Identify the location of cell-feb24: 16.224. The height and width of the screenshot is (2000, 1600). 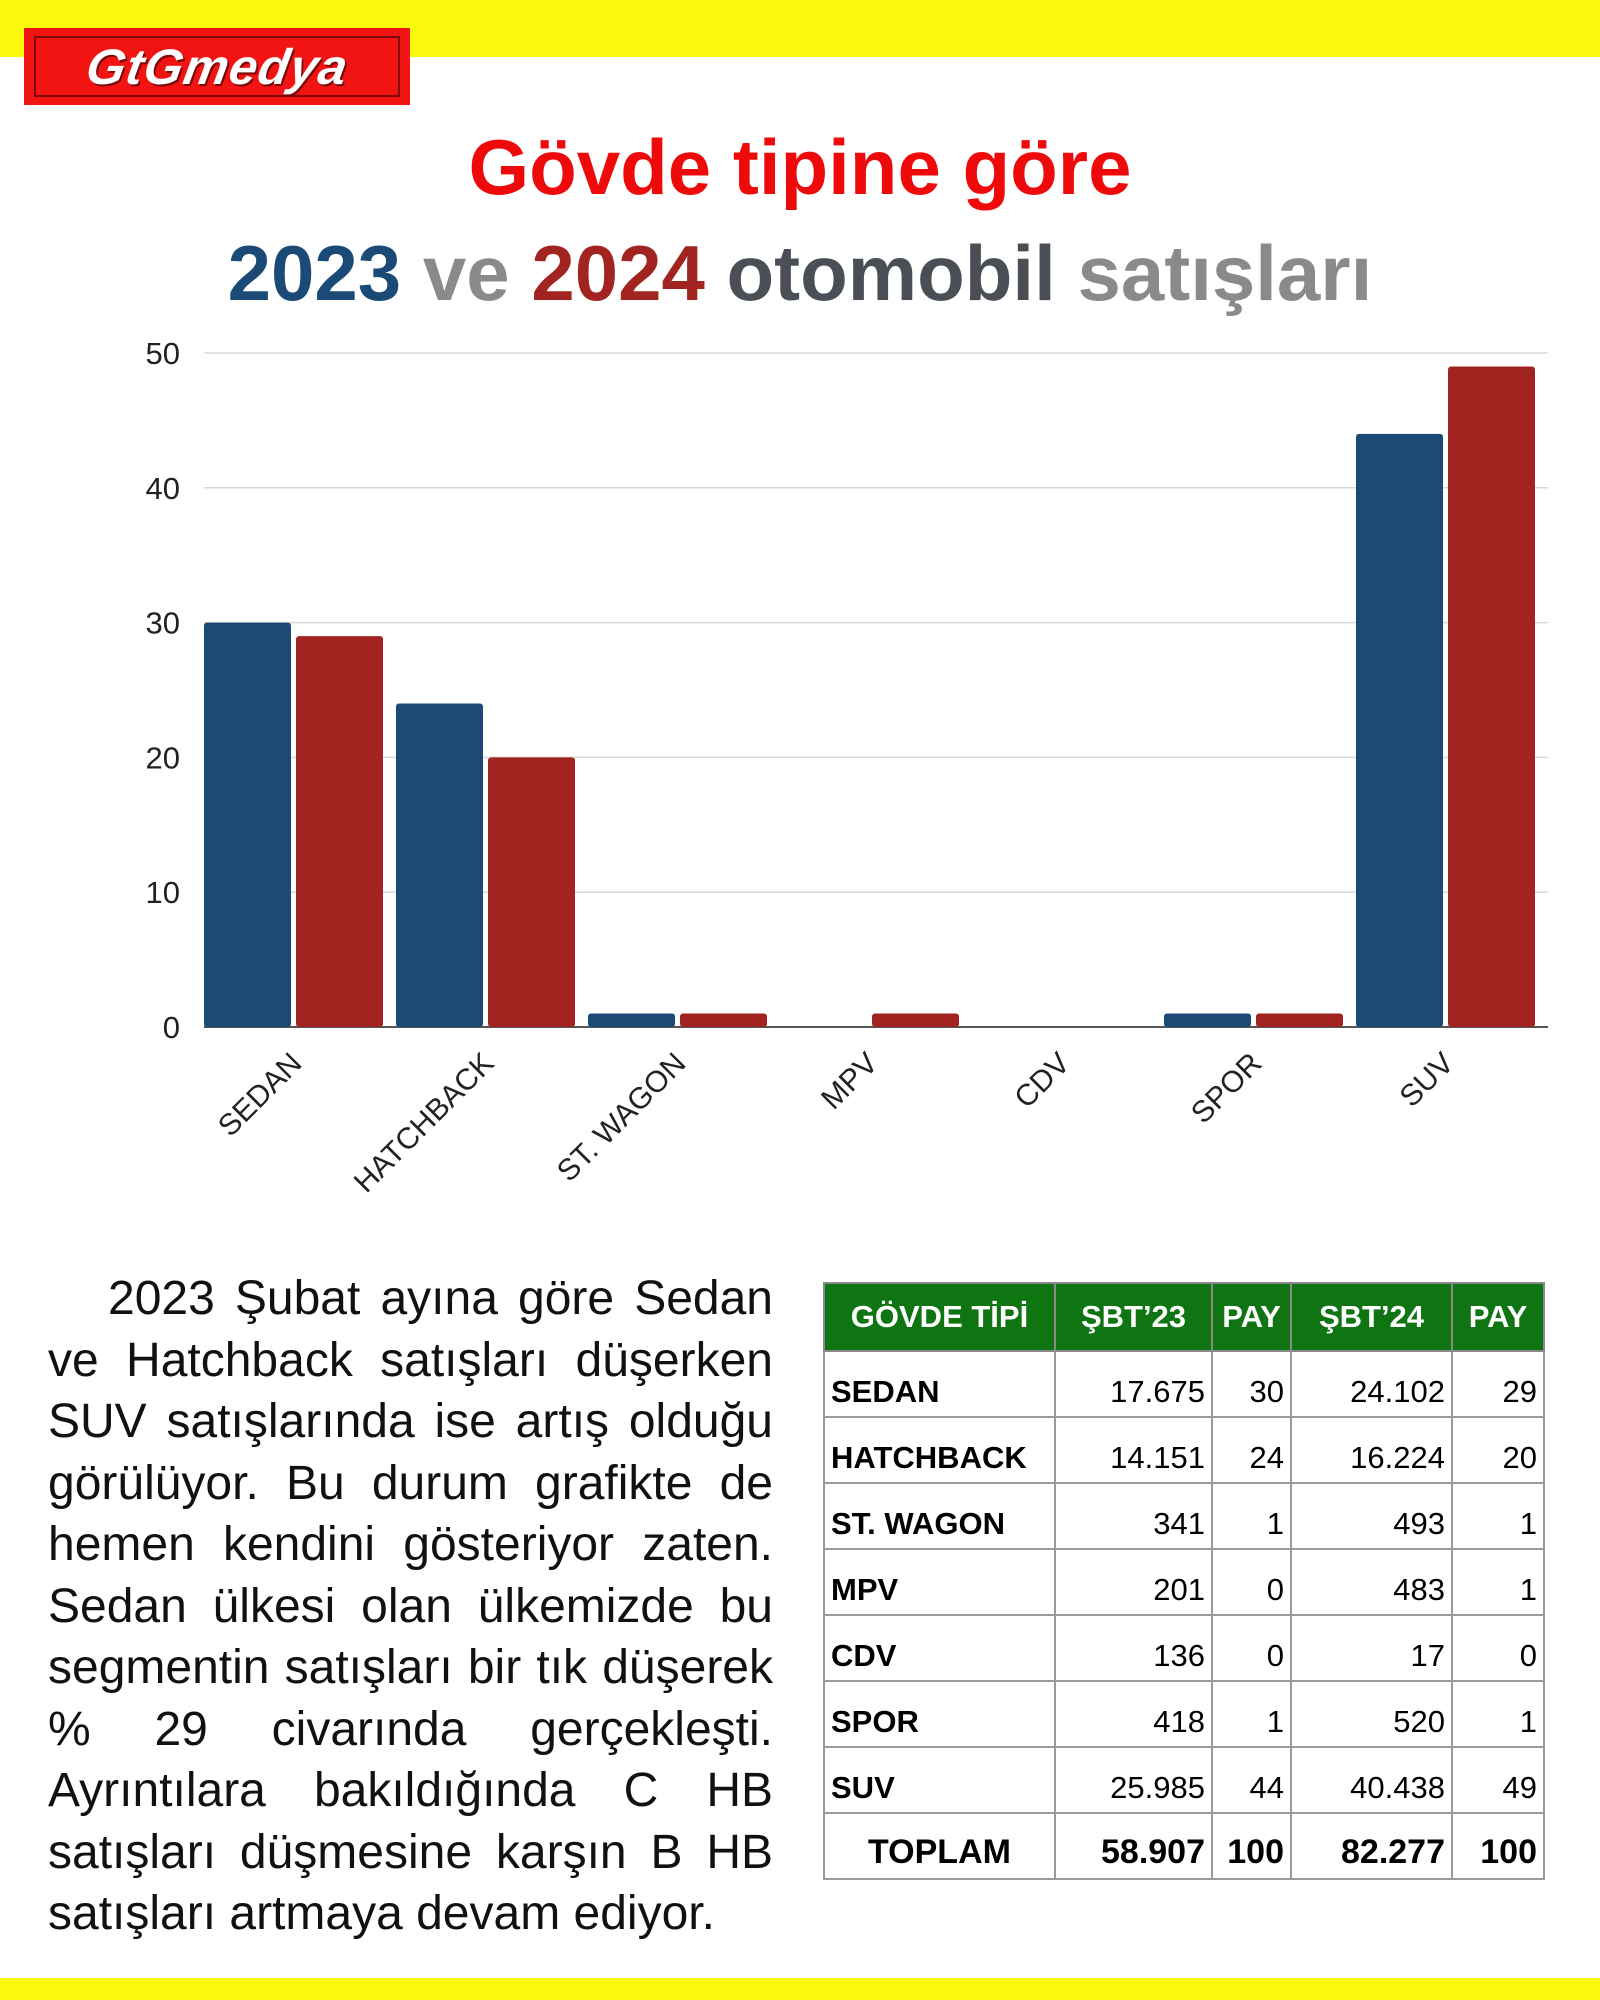
(1371, 1450).